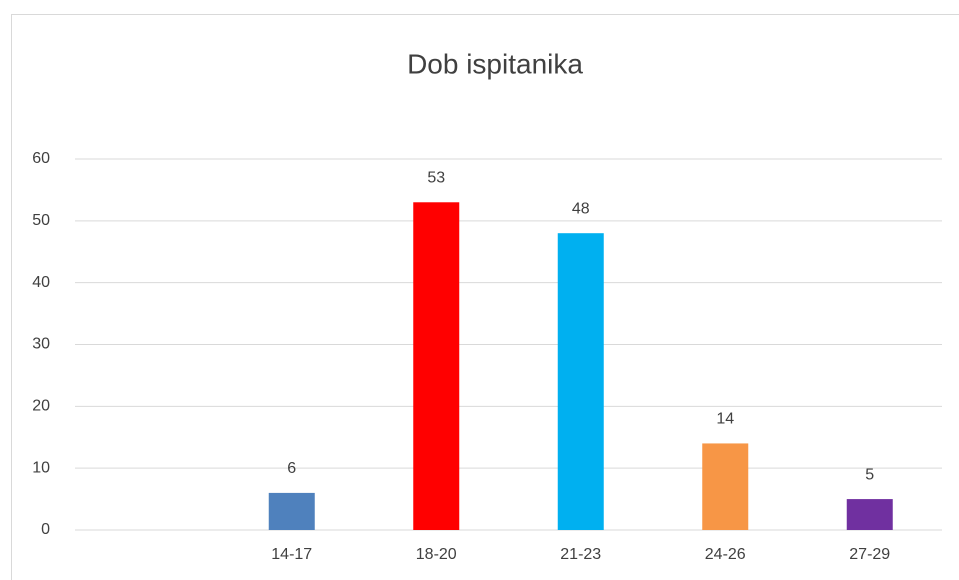  What do you see at coordinates (41, 406) in the screenshot?
I see `y-tick-label: 20` at bounding box center [41, 406].